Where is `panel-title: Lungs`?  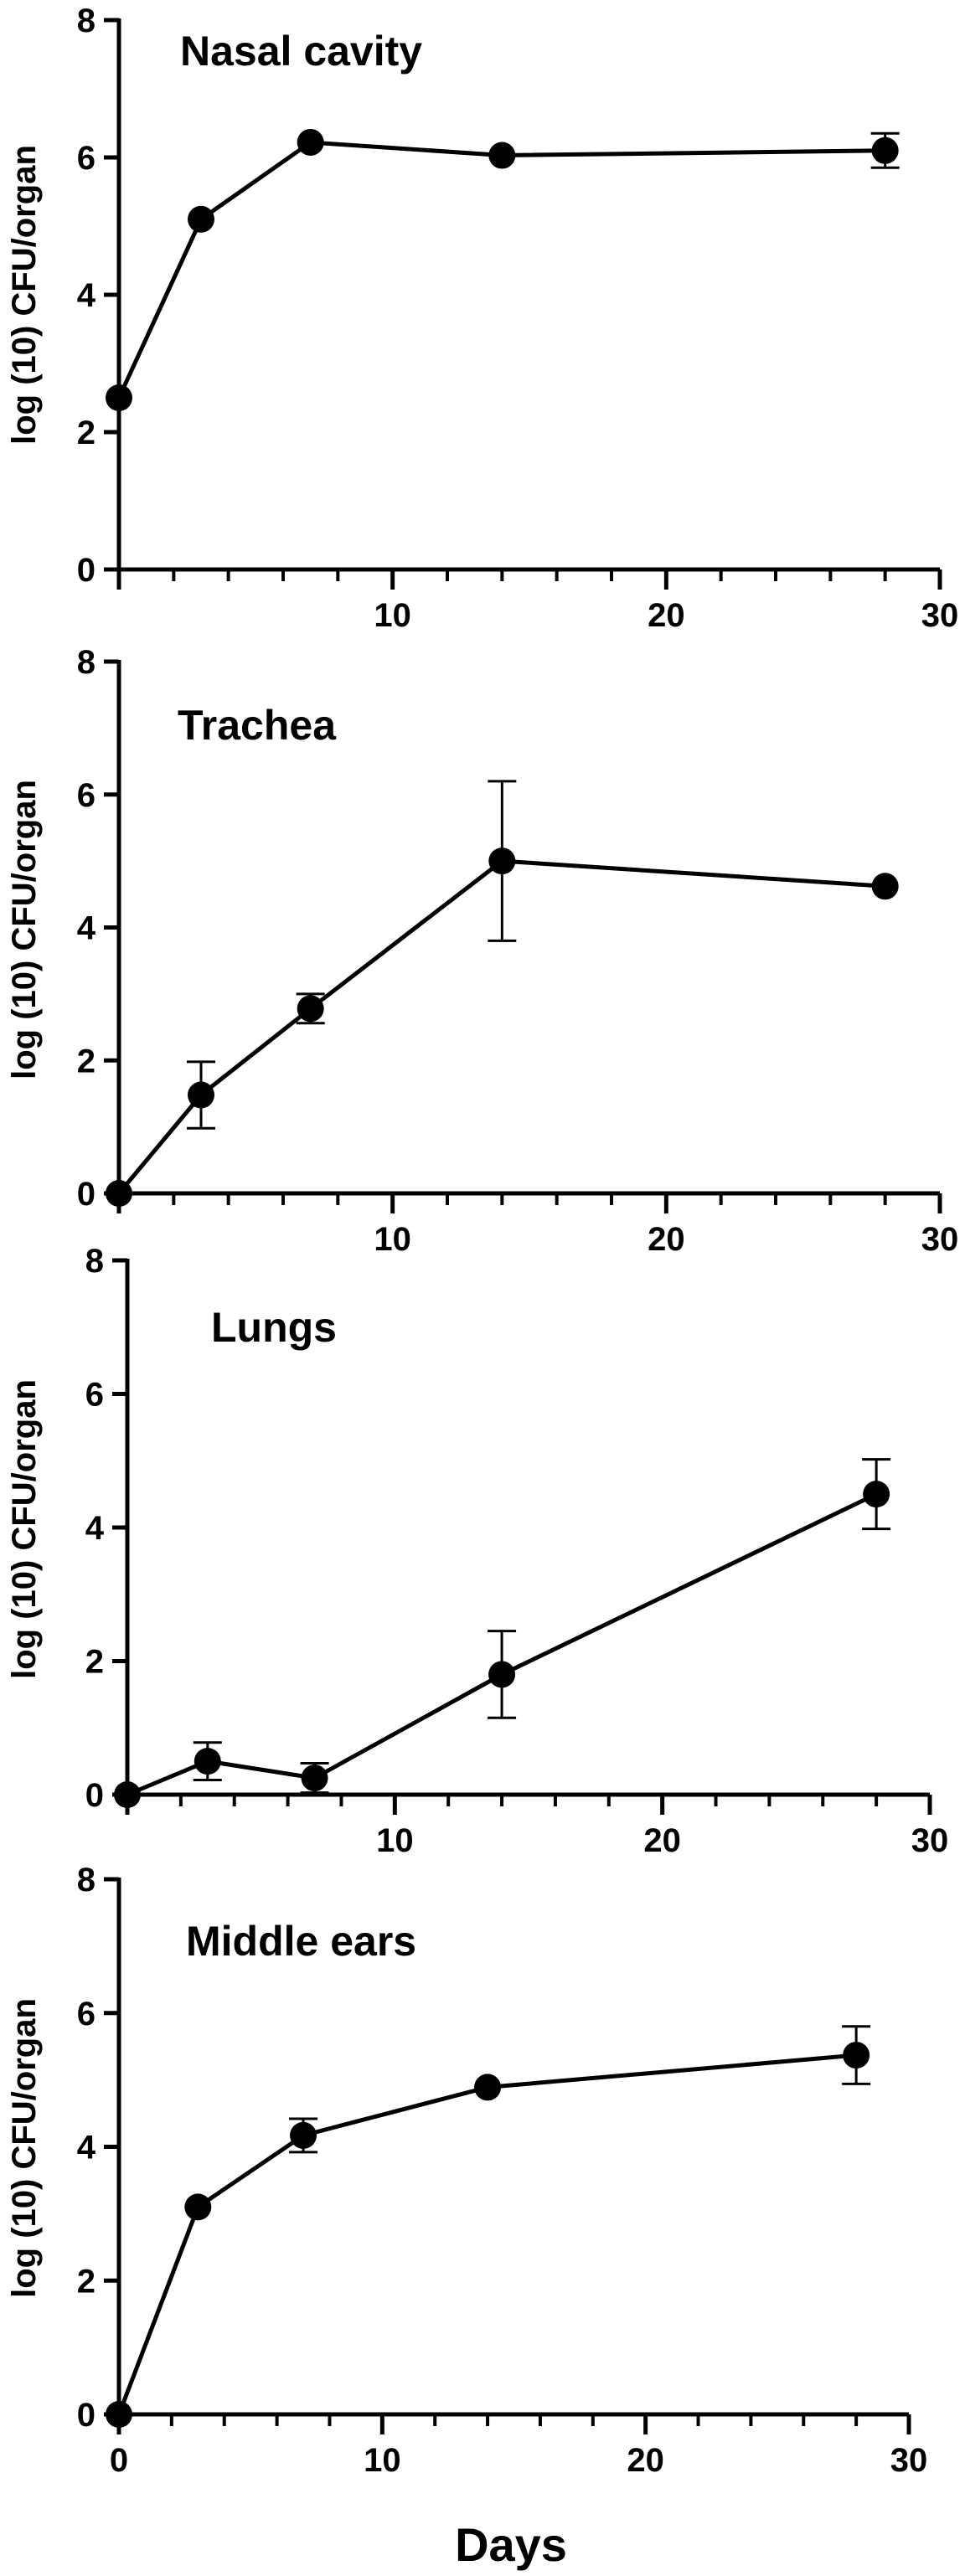 panel-title: Lungs is located at coordinates (274, 1327).